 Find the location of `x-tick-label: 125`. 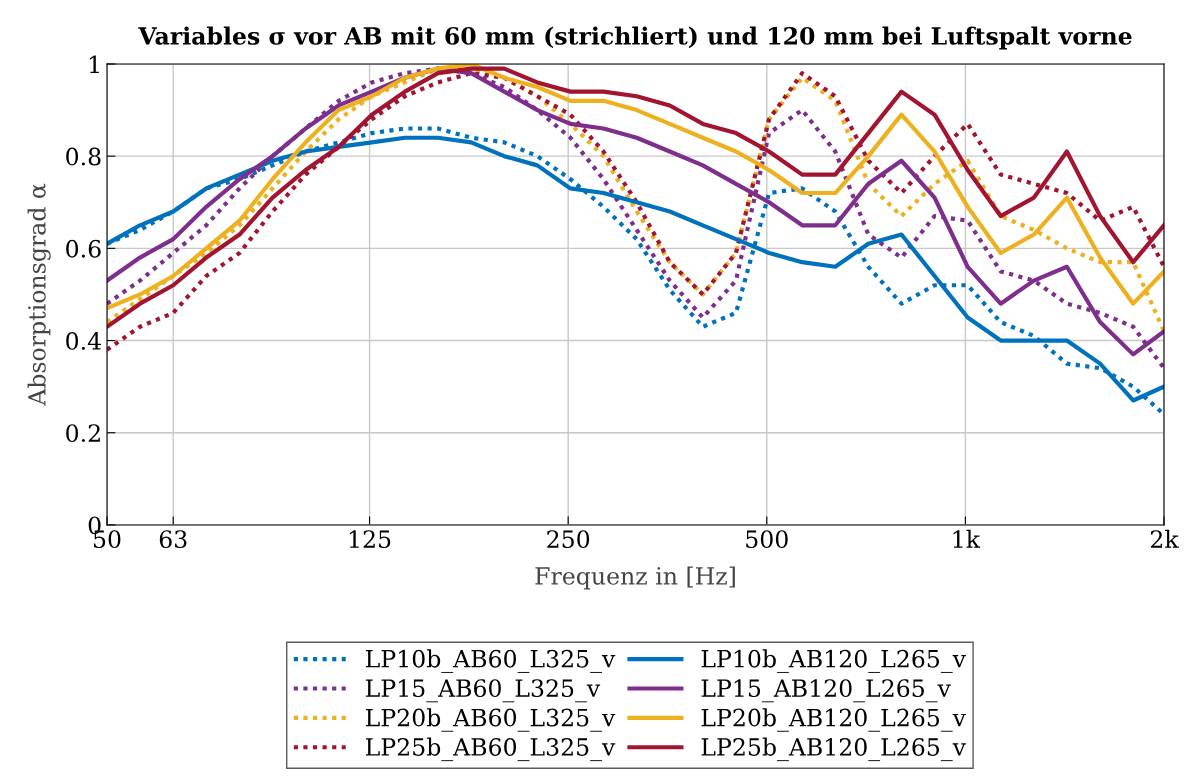

x-tick-label: 125 is located at coordinates (370, 539).